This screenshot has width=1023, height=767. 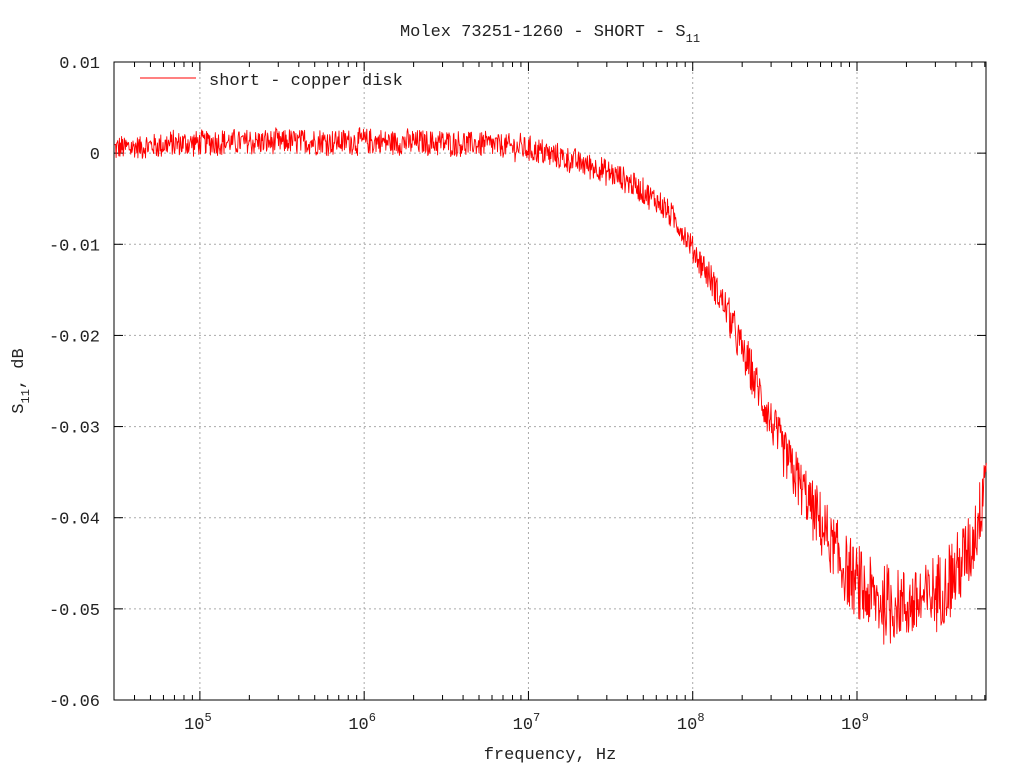 I want to click on chart-title: Molex 73251-1260 - SHORT - S11, so click(x=550, y=34).